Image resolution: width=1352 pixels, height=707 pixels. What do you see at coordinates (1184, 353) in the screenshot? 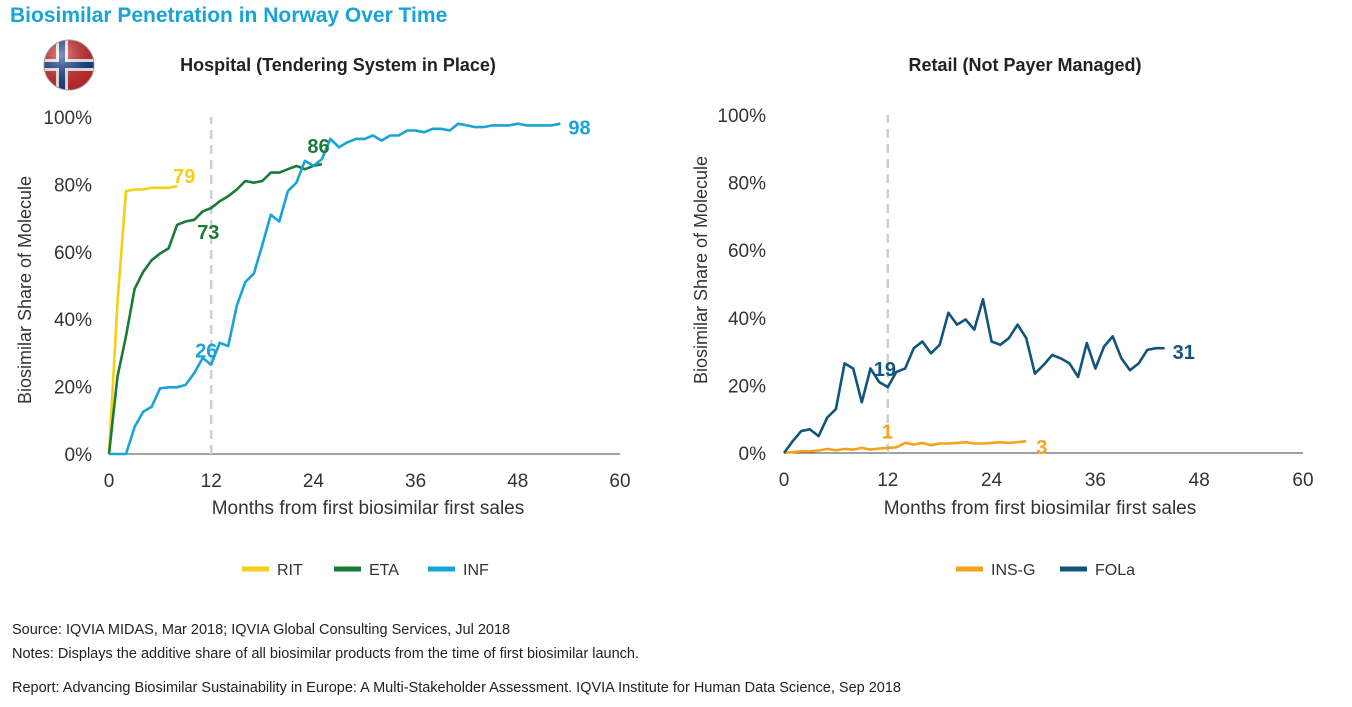
I see `data-label-fola: 31` at bounding box center [1184, 353].